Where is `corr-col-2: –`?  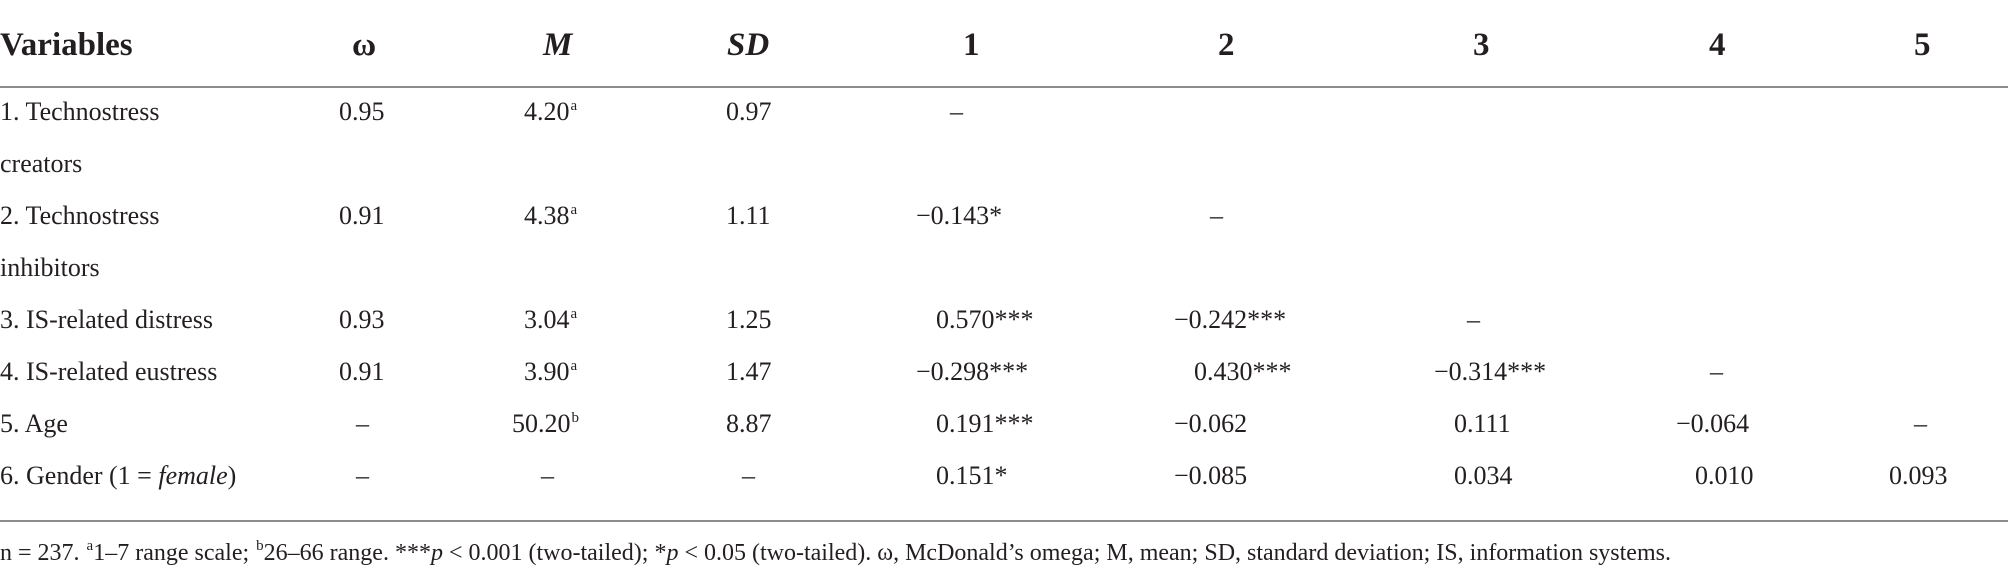
corr-col-2: – is located at coordinates (1216, 215).